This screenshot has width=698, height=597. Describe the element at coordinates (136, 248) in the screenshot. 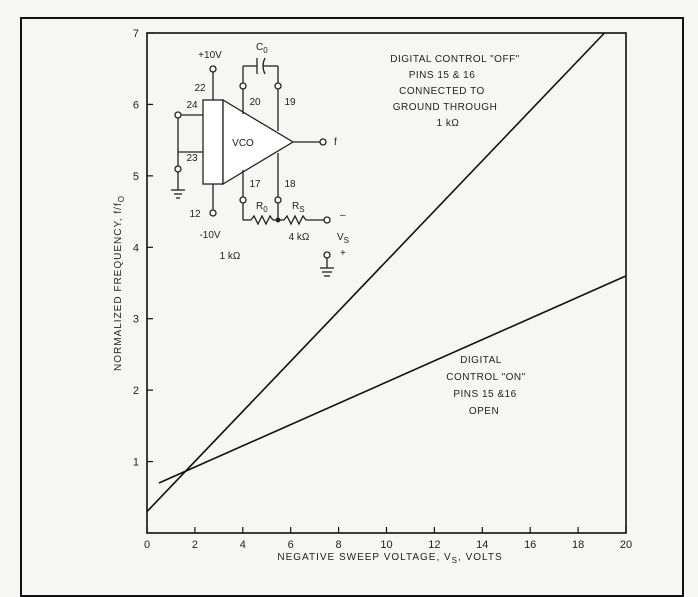

I see `y-tick-label: 4` at that location.